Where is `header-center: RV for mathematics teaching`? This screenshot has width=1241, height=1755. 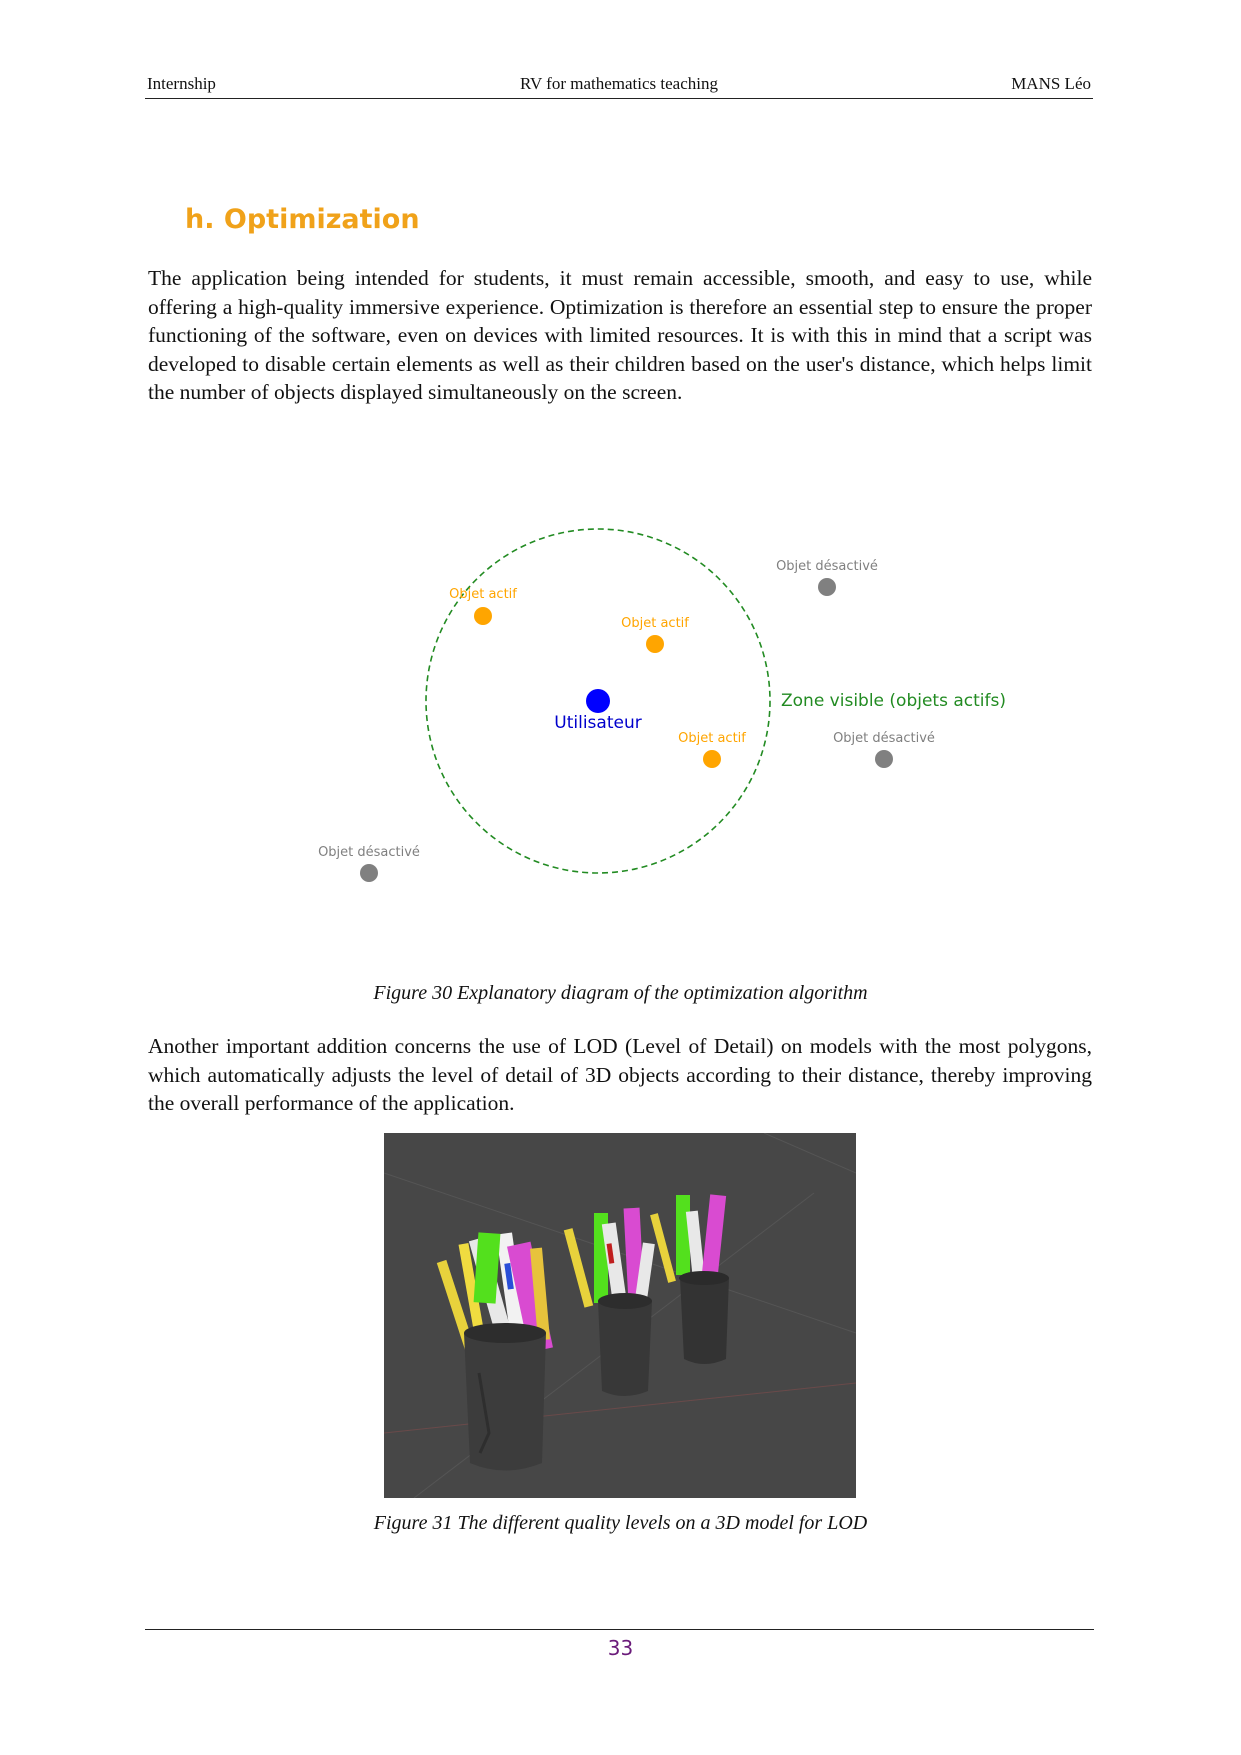 header-center: RV for mathematics teaching is located at coordinates (618, 83).